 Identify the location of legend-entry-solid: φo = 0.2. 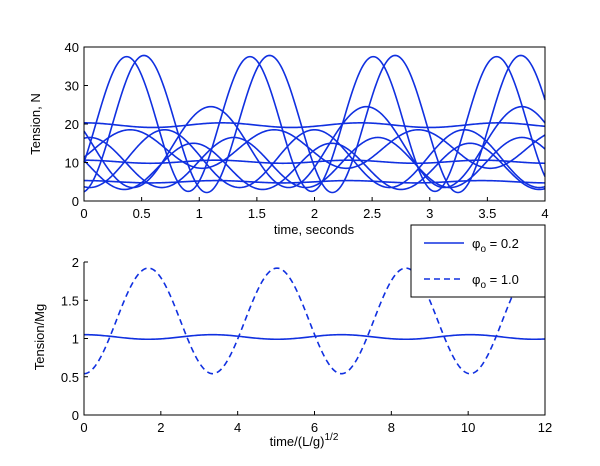
(495, 245).